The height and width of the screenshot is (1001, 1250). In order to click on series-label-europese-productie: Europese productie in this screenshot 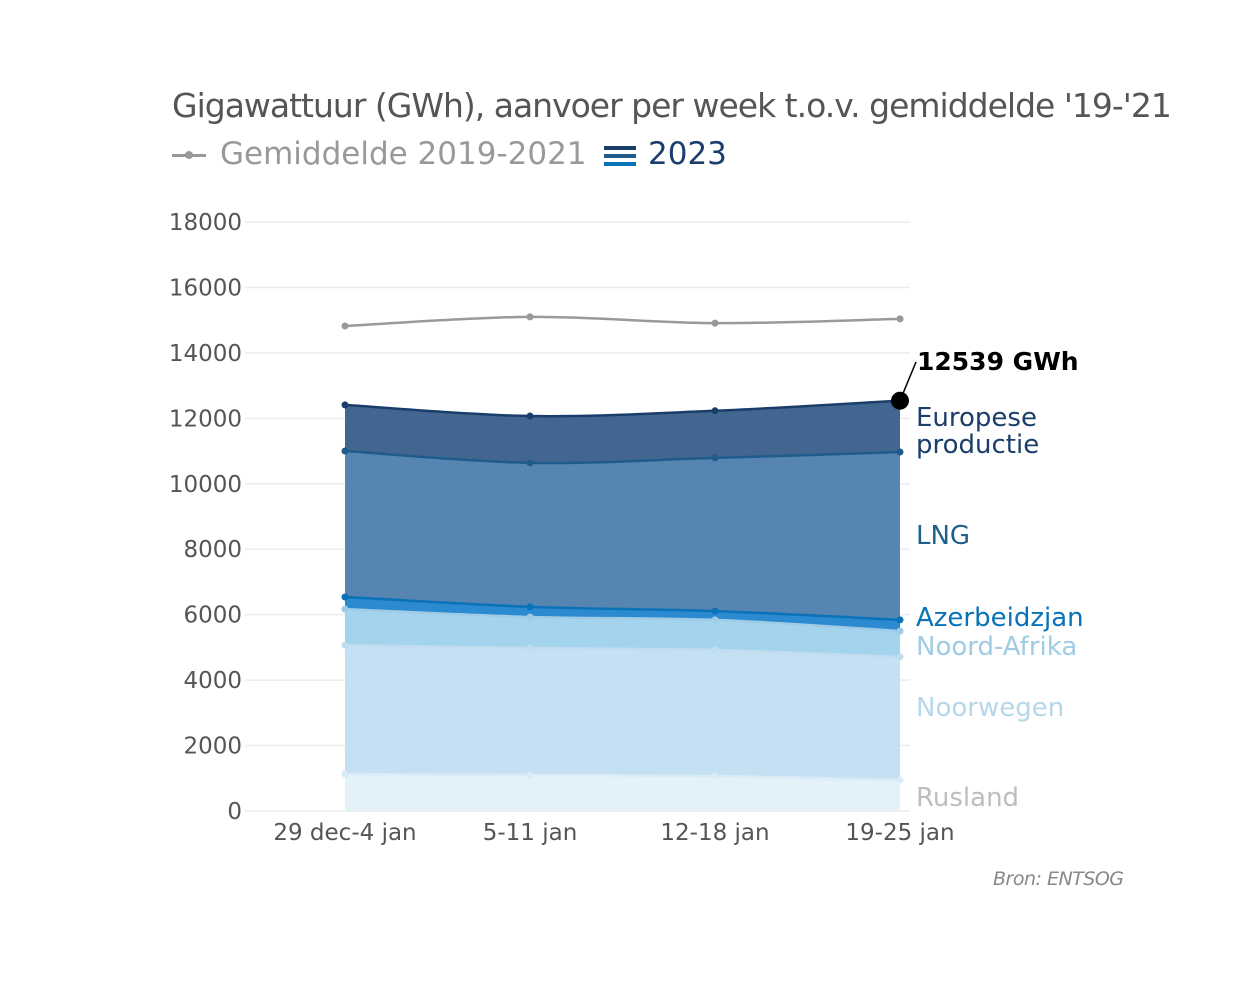, I will do `click(977, 431)`.